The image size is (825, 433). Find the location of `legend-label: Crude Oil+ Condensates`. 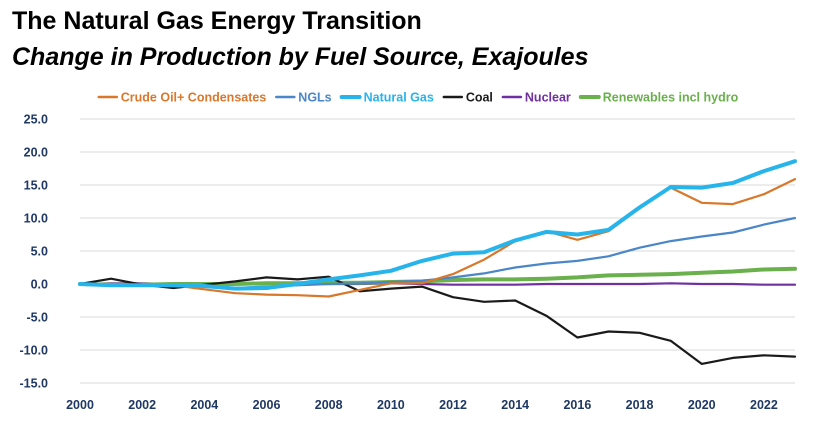

legend-label: Crude Oil+ Condensates is located at coordinates (194, 98).